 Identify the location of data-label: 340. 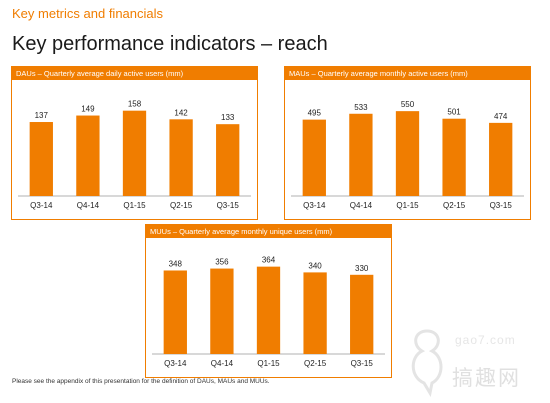
(315, 265).